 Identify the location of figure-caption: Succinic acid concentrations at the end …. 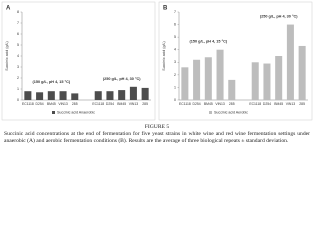
(157, 137).